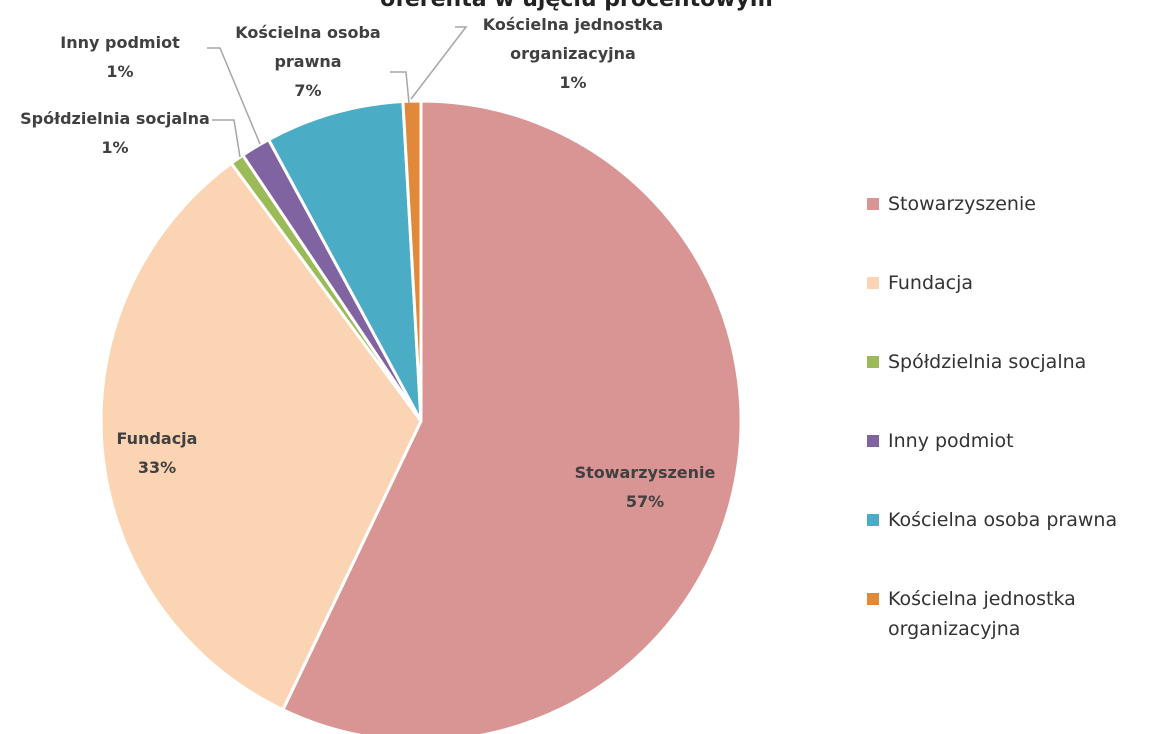 This screenshot has height=734, width=1153. I want to click on legend-label: Inny podmiot, so click(951, 441).